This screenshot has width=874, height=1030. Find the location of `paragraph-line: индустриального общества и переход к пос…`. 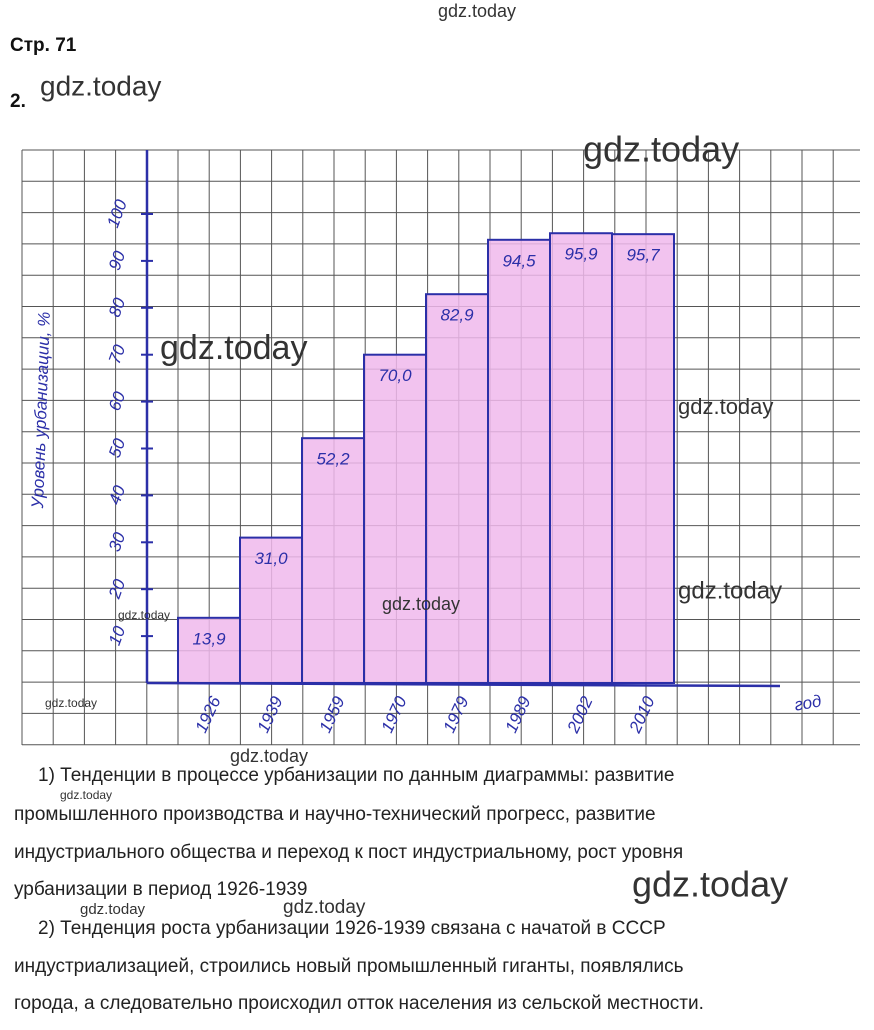

paragraph-line: индустриального общества и переход к пос… is located at coordinates (348, 852).